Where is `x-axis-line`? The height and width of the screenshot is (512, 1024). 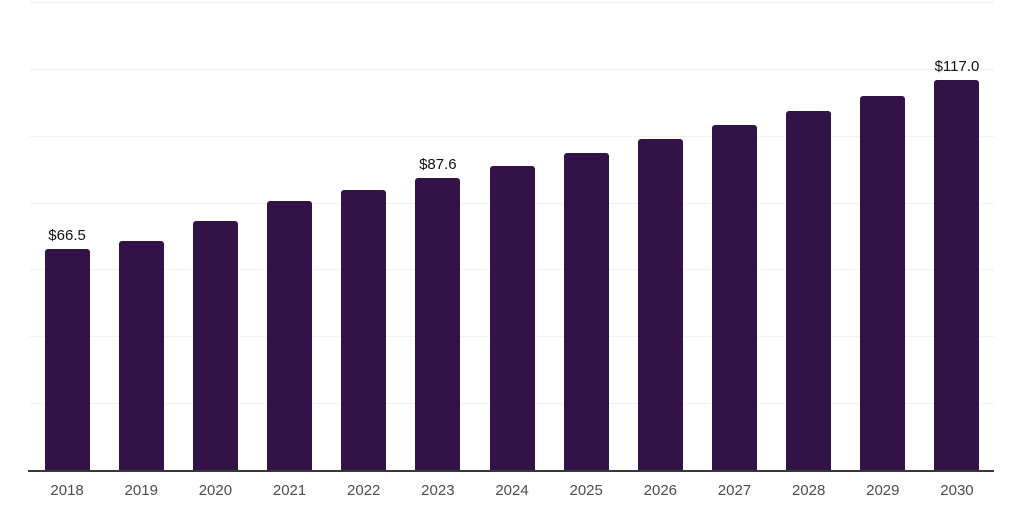
x-axis-line is located at coordinates (511, 471).